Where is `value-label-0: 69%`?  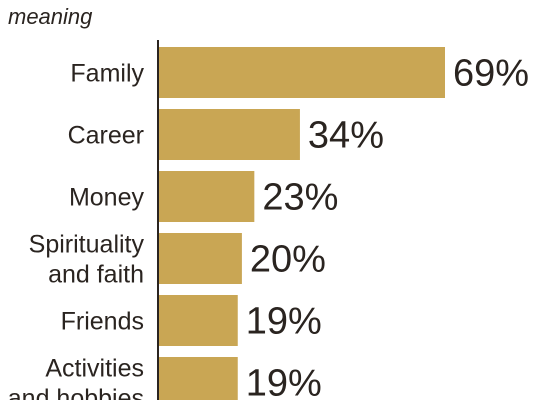 value-label-0: 69% is located at coordinates (491, 74).